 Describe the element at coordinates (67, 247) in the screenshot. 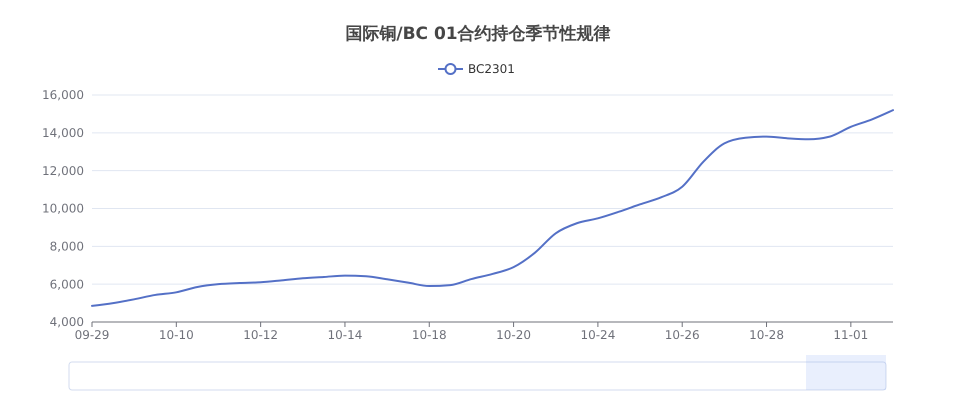

I see `y-tick-label: 8,000` at that location.